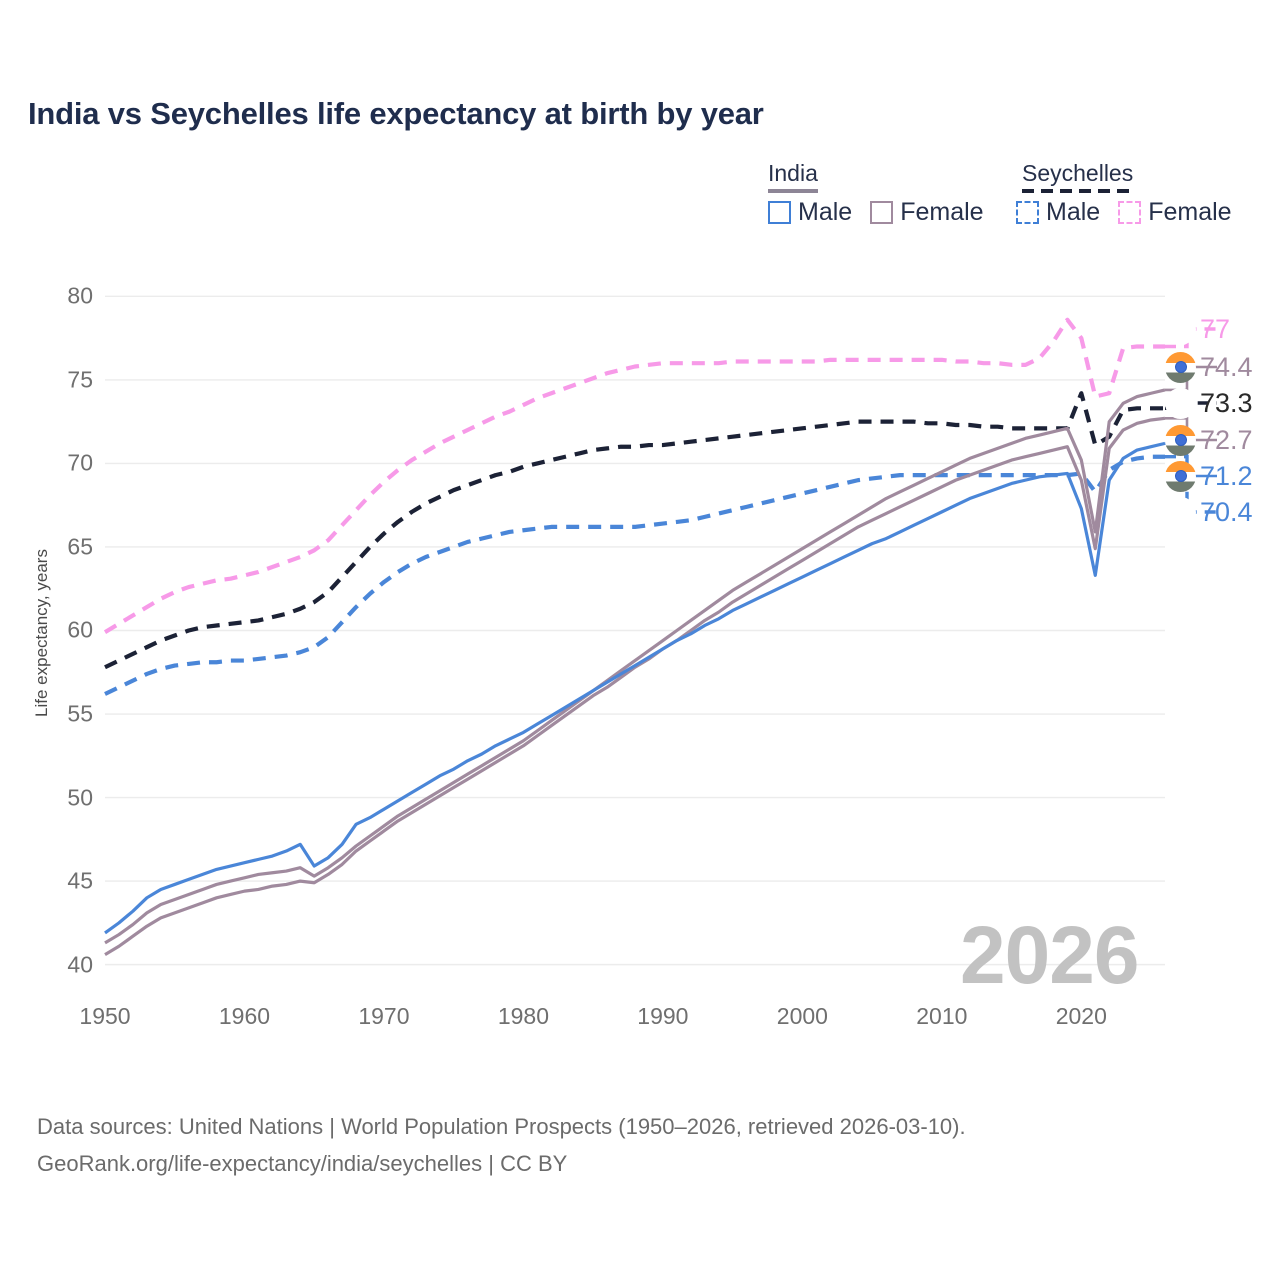 The height and width of the screenshot is (1280, 1280). What do you see at coordinates (80, 379) in the screenshot?
I see `y-tick-label: 75` at bounding box center [80, 379].